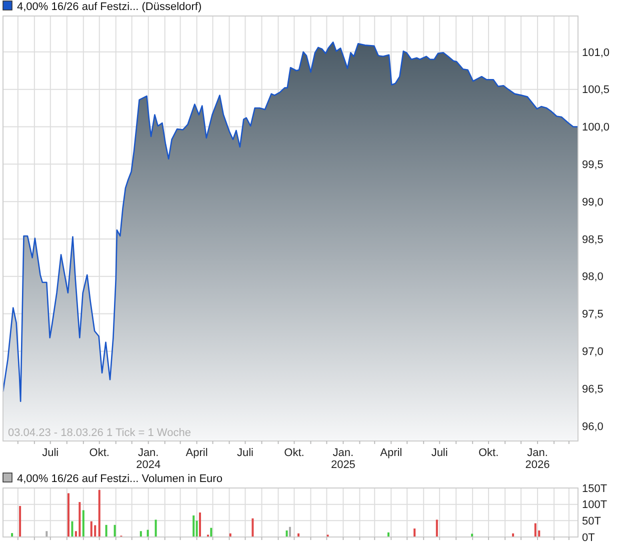 The image size is (620, 546). Describe the element at coordinates (596, 52) in the screenshot. I see `y-tick-label: 101,0` at that location.